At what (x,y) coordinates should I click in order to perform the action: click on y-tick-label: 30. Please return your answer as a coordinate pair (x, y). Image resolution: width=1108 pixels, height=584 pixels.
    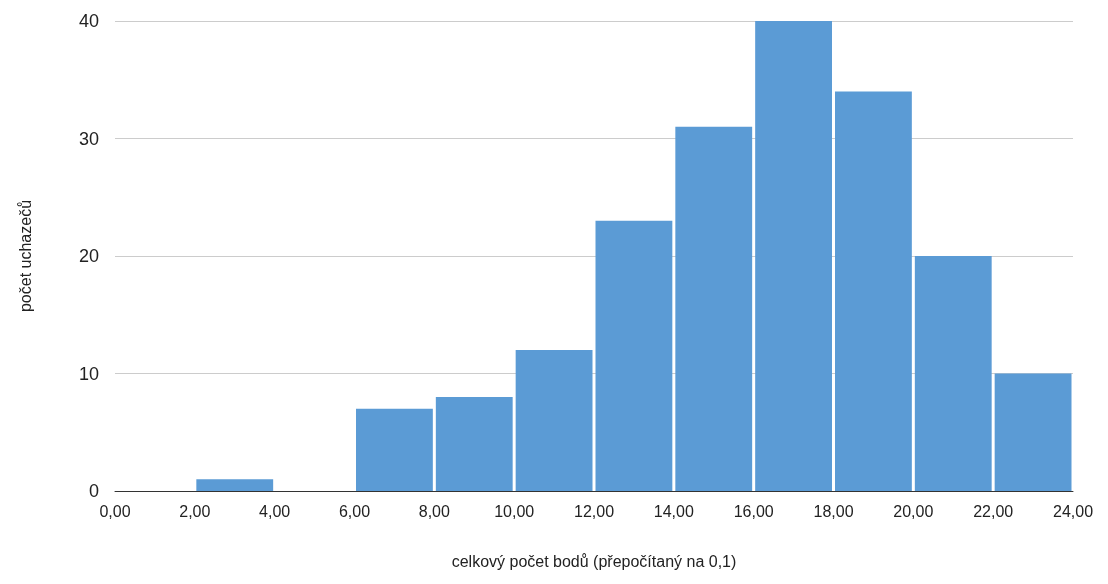
    Looking at the image, I should click on (88, 138).